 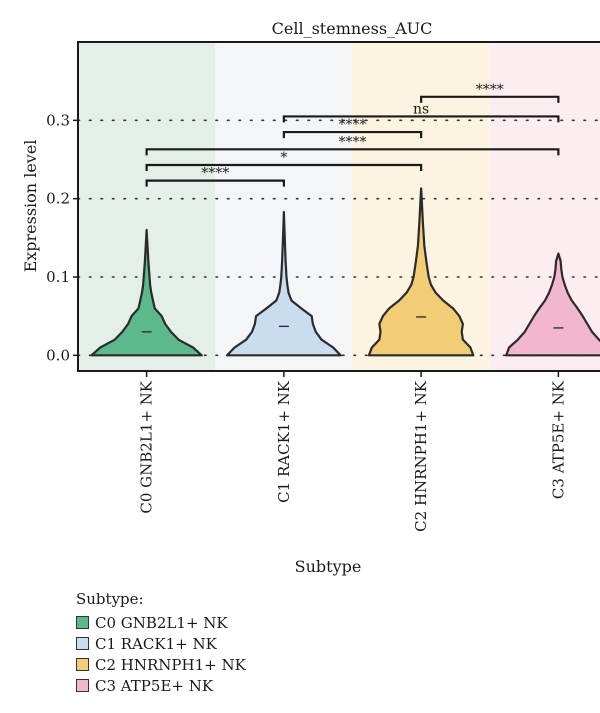 I want to click on y-axis-label: Expression level, so click(x=30, y=206).